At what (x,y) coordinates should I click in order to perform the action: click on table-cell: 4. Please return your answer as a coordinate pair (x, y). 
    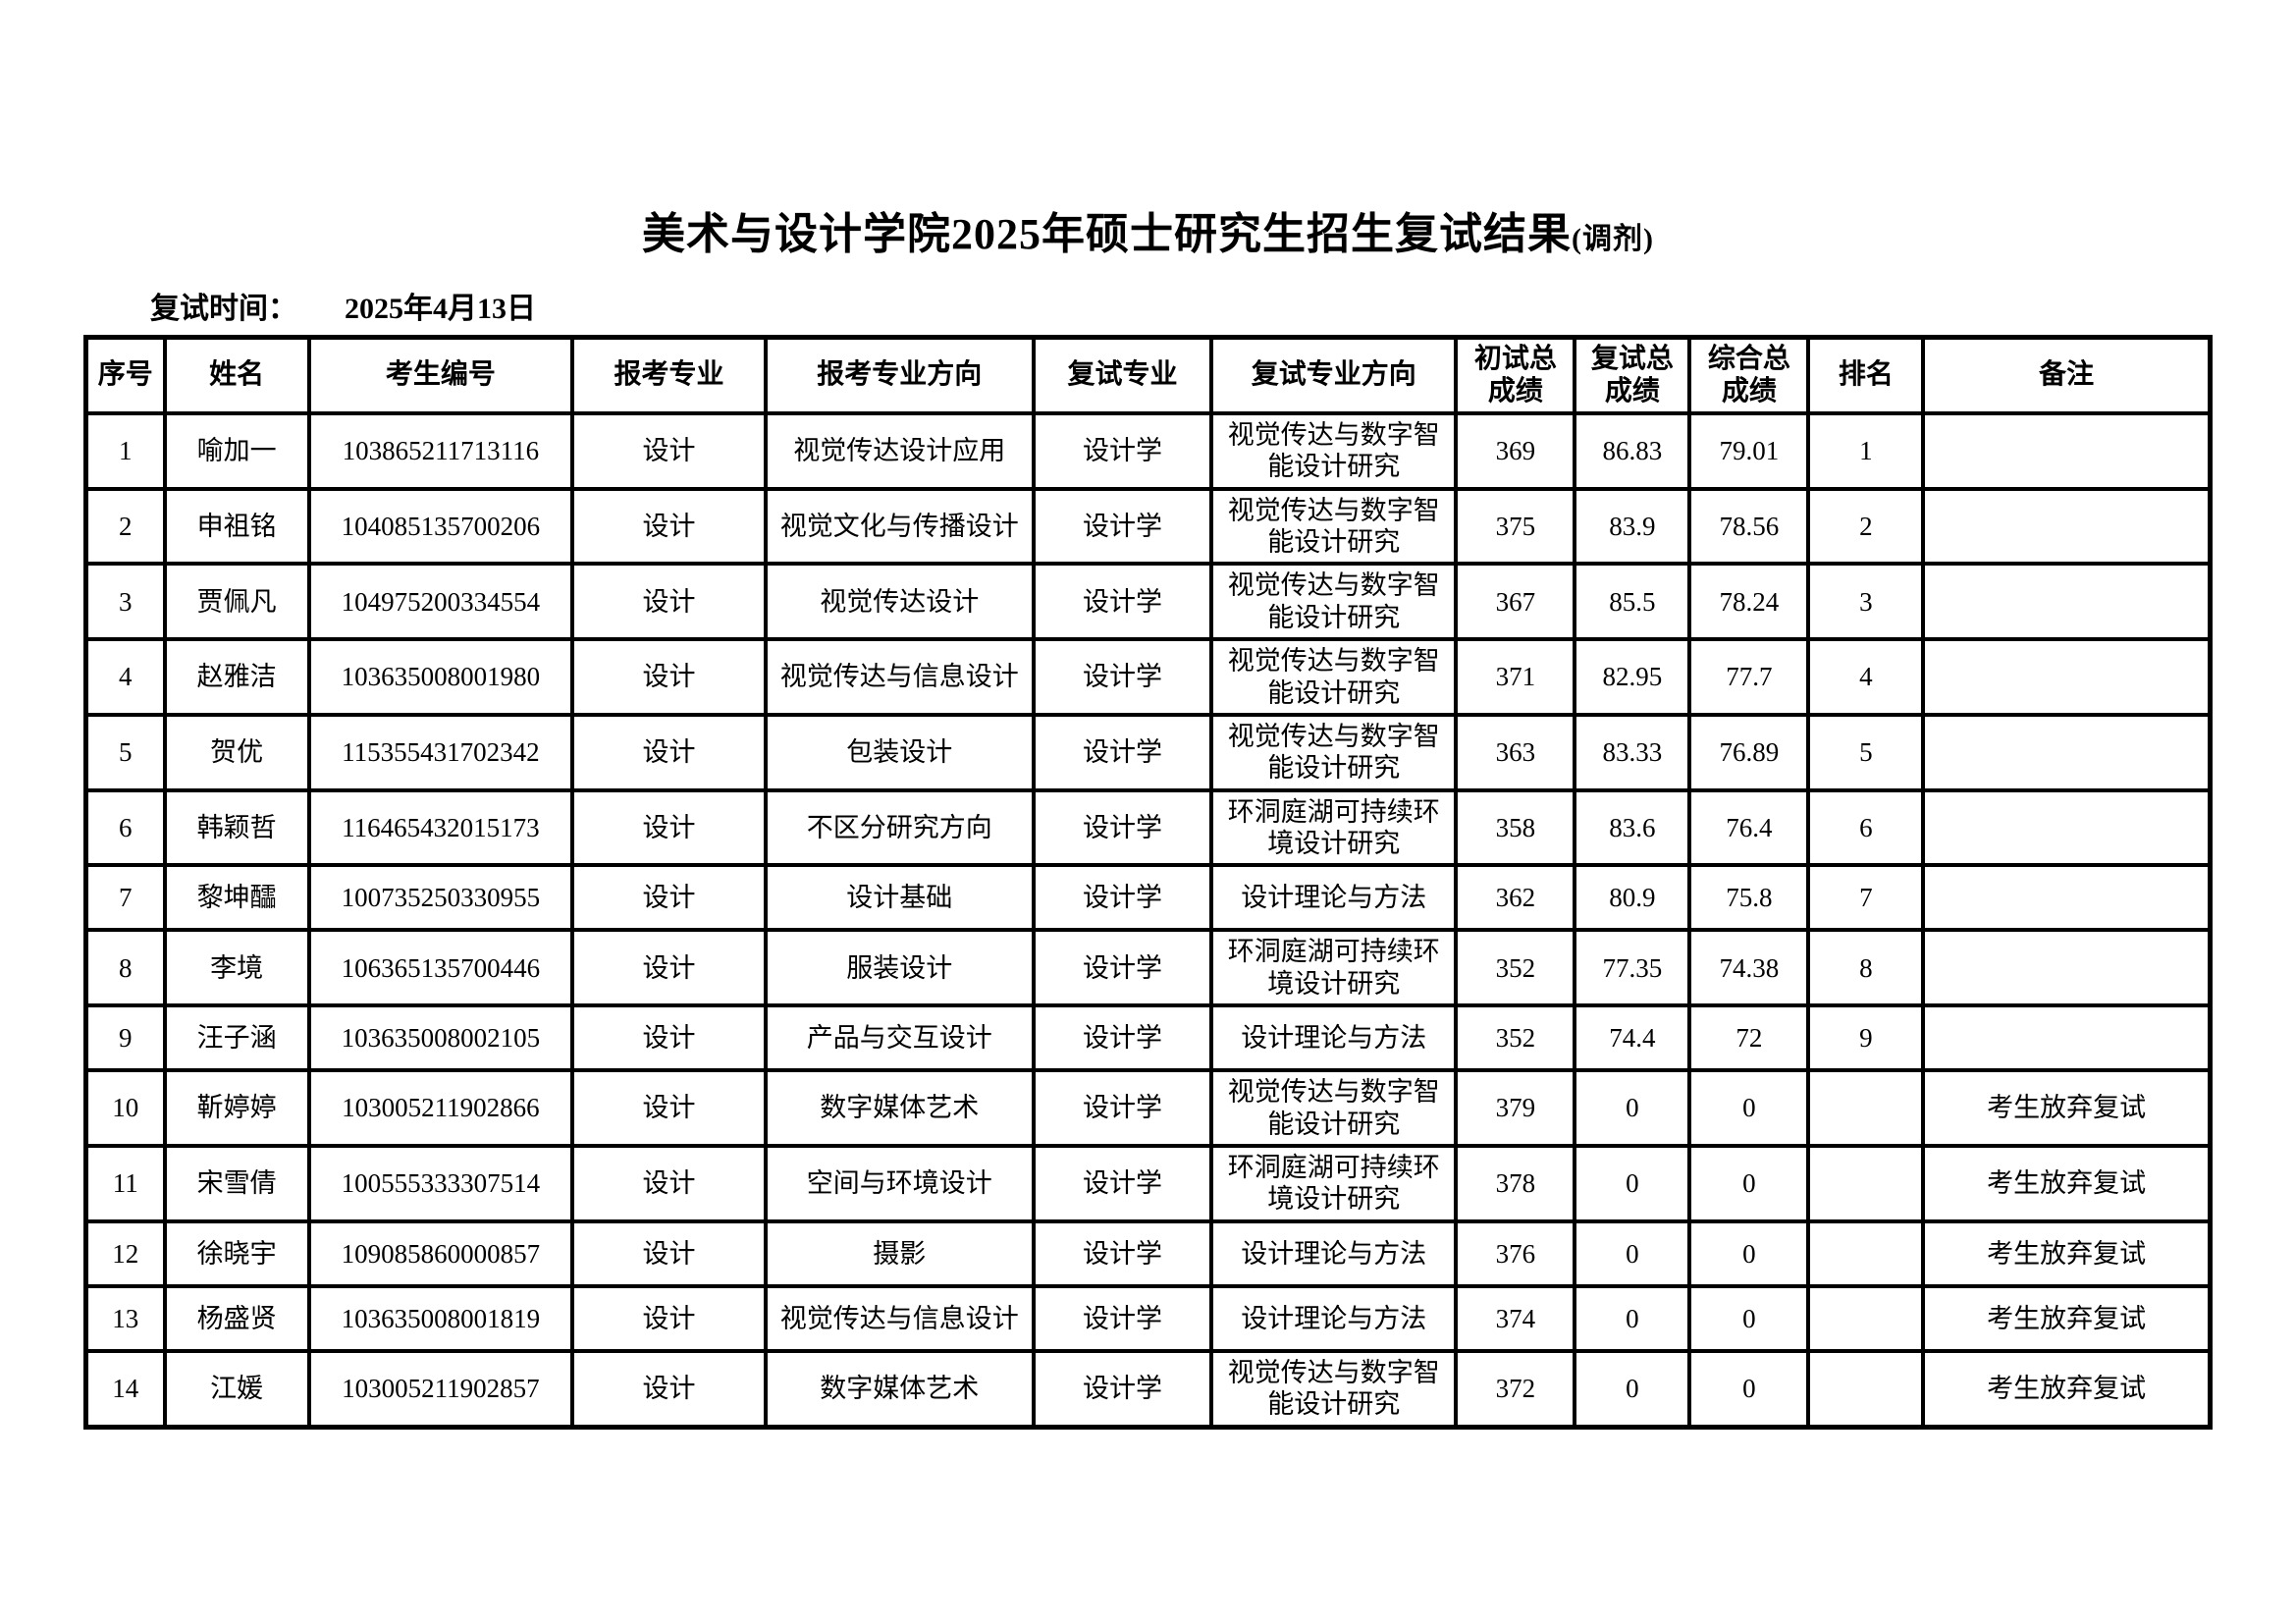
    Looking at the image, I should click on (125, 677).